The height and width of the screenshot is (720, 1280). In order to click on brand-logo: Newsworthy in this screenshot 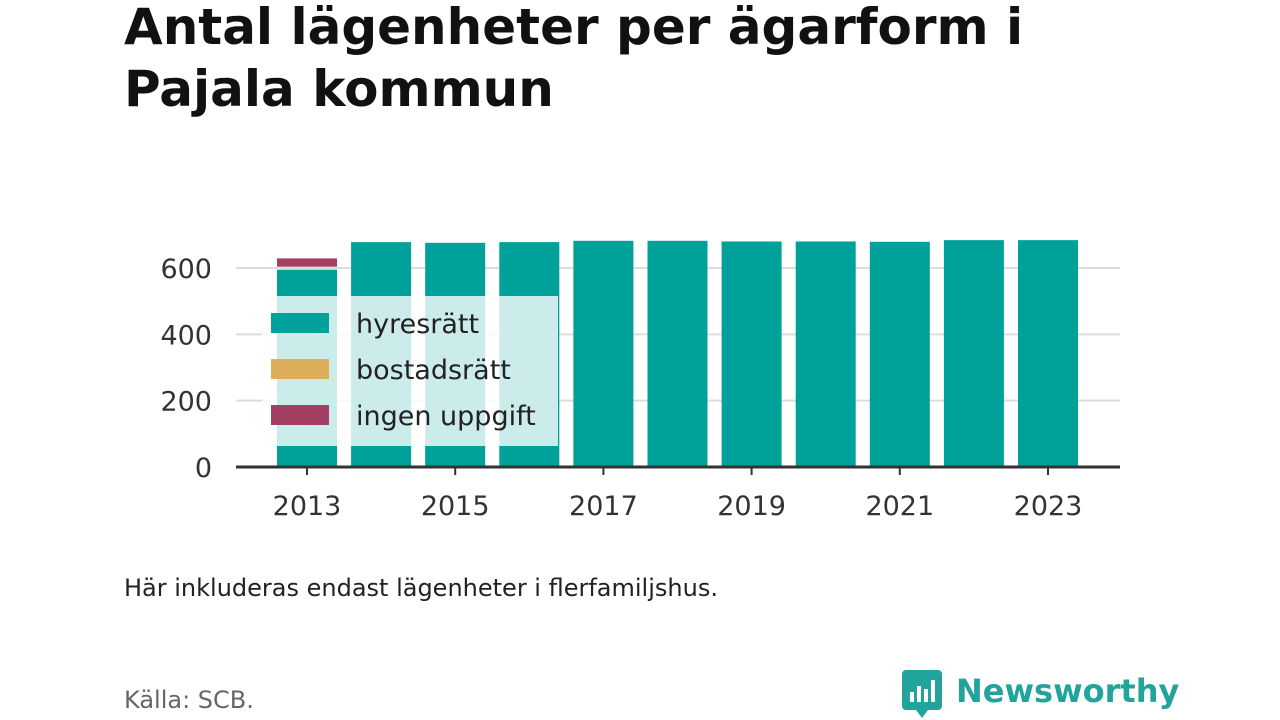, I will do `click(1040, 695)`.